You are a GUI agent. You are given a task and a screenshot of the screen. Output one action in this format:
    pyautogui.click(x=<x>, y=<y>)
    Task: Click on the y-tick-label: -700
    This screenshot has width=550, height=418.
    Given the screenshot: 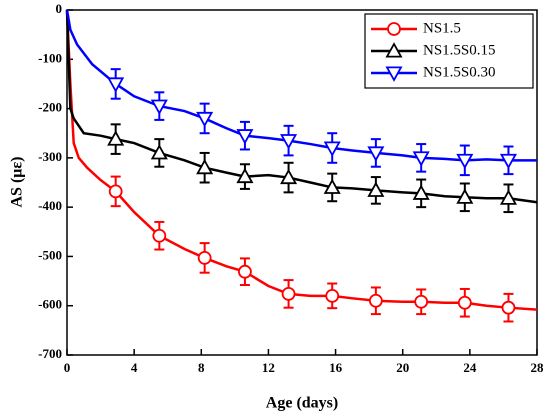 What is the action you would take?
    pyautogui.click(x=50, y=353)
    